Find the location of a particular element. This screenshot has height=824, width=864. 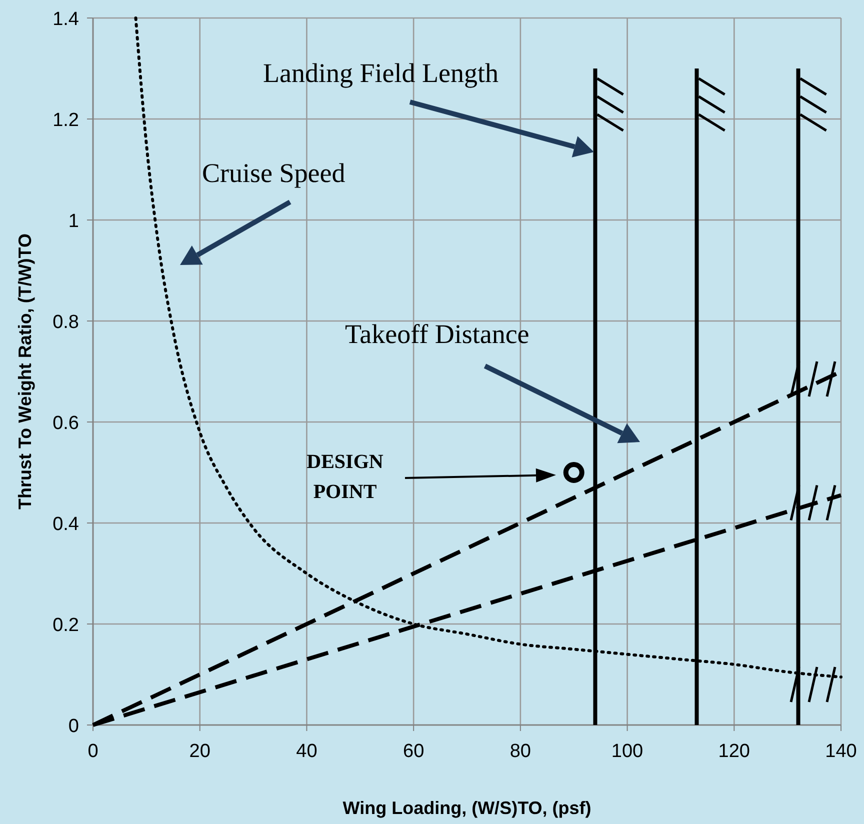

y-axis-title: Thrust To Weight Ratio, (T/W)TO is located at coordinates (25, 372).